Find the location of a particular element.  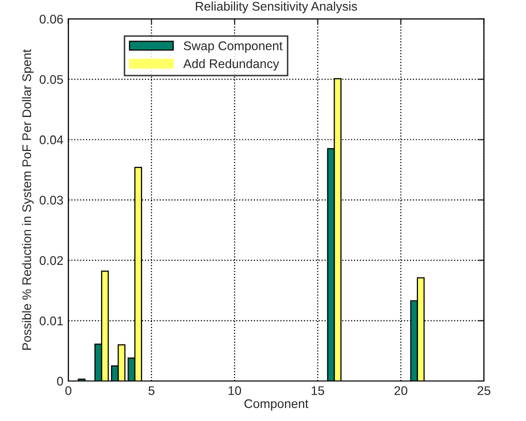

y-axis-title: Possible % Reduction in System PoF Per Dollar Spent is located at coordinates (28, 199).